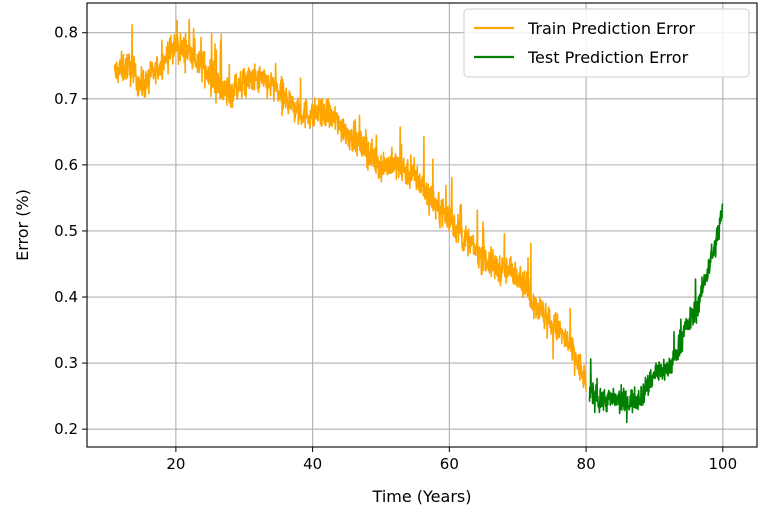  What do you see at coordinates (66, 99) in the screenshot?
I see `y-tick-label: 0.7` at bounding box center [66, 99].